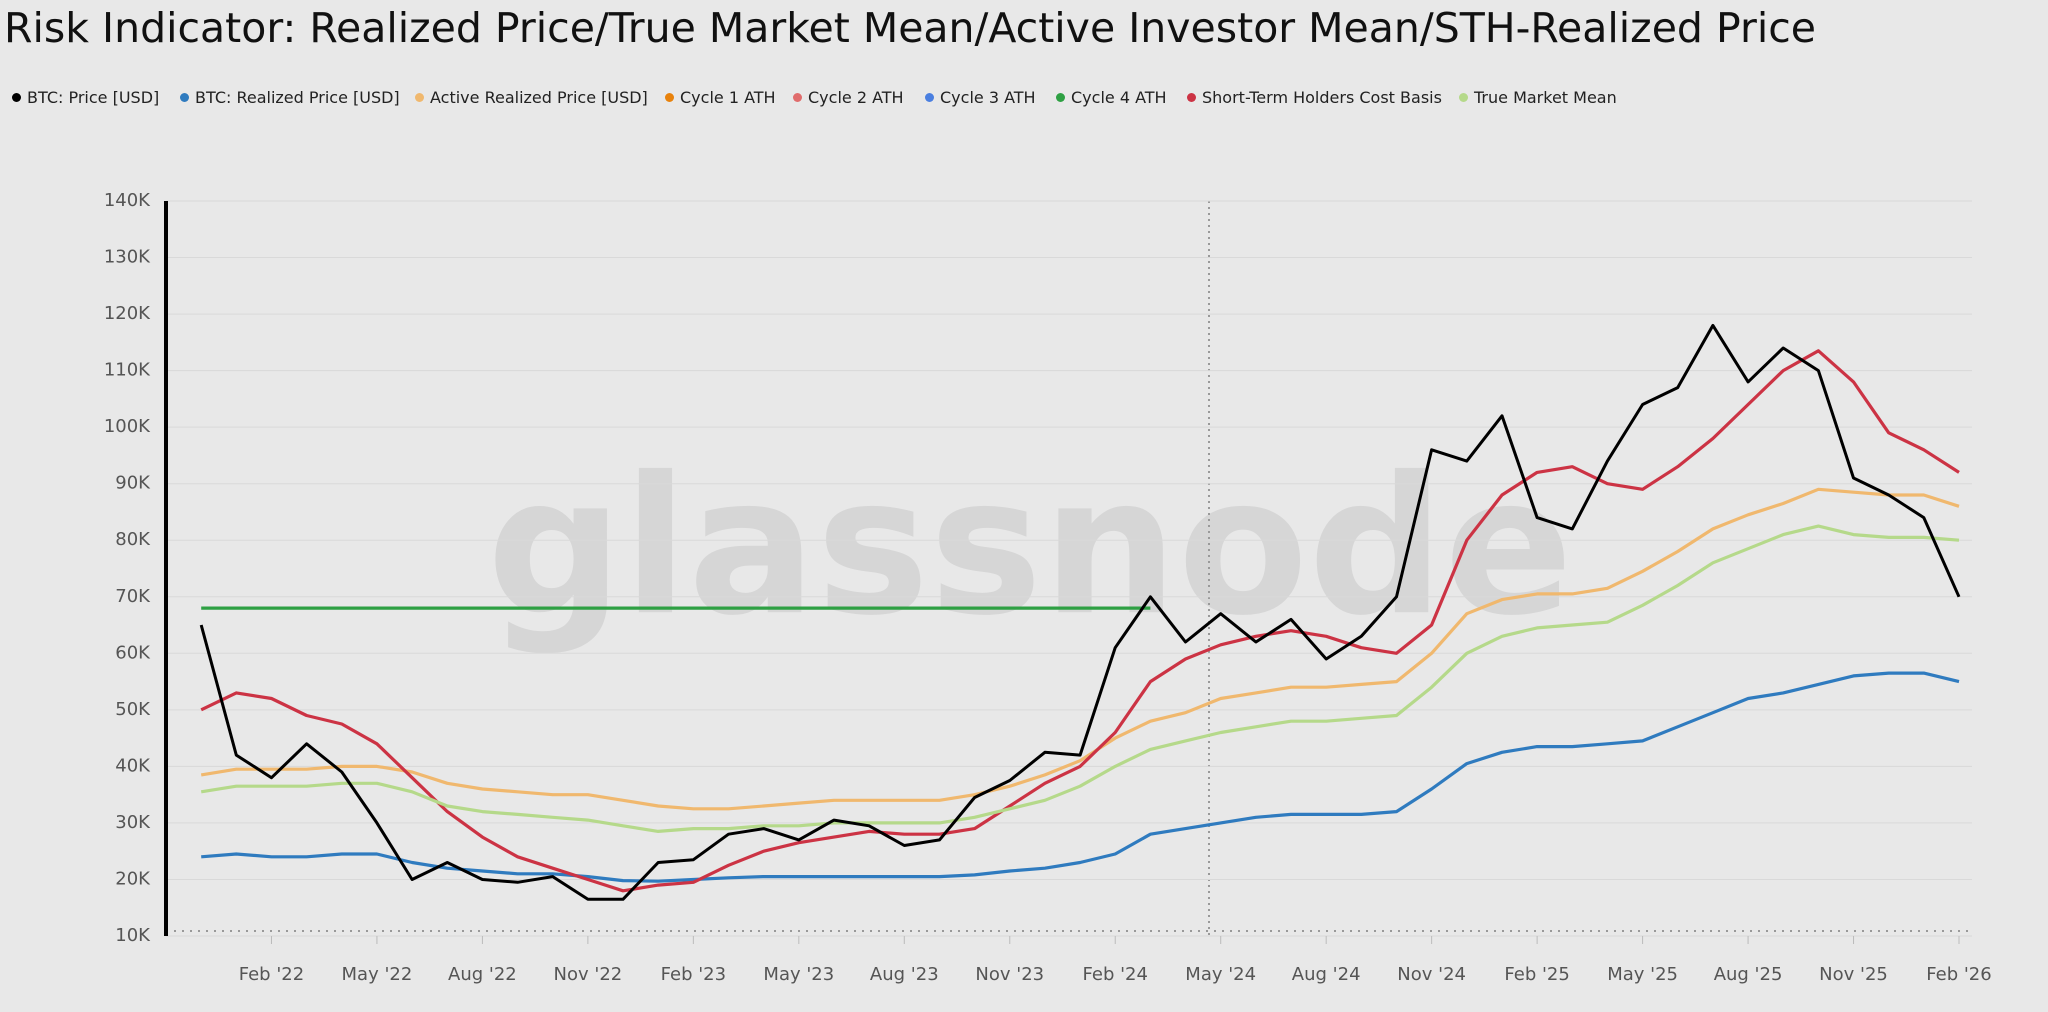 This screenshot has height=1012, width=2048. What do you see at coordinates (127, 257) in the screenshot?
I see `y-tick-label: 130K` at bounding box center [127, 257].